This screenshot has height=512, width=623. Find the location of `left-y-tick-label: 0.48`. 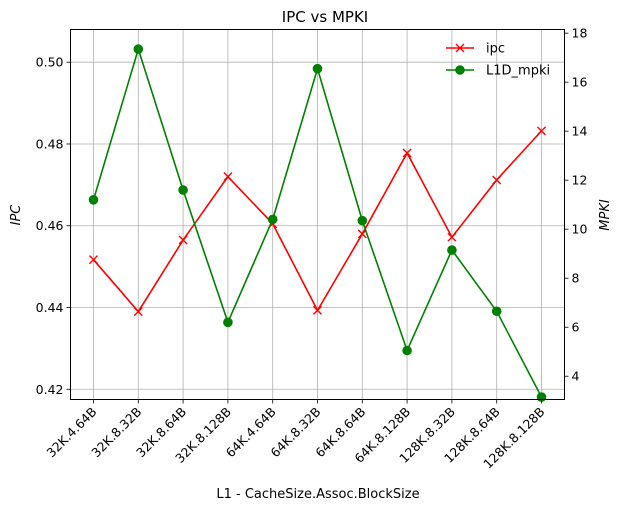

left-y-tick-label: 0.48 is located at coordinates (50, 143).